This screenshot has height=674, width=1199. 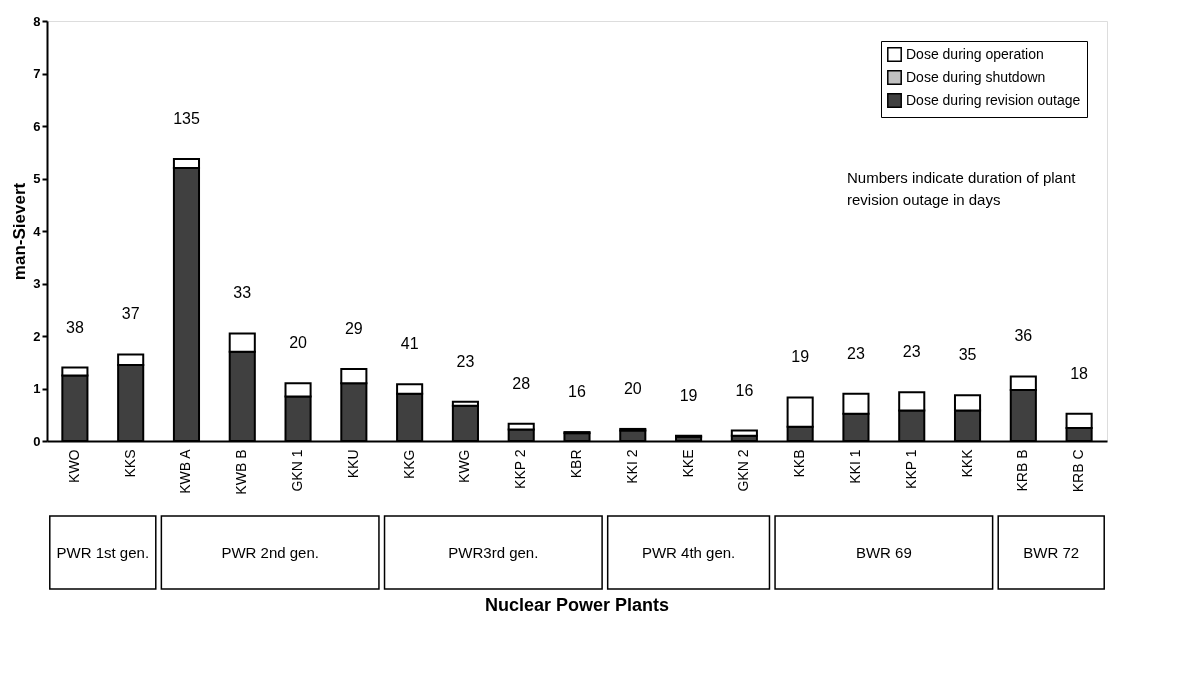 I want to click on x-tick-label: GKN 2, so click(x=743, y=470).